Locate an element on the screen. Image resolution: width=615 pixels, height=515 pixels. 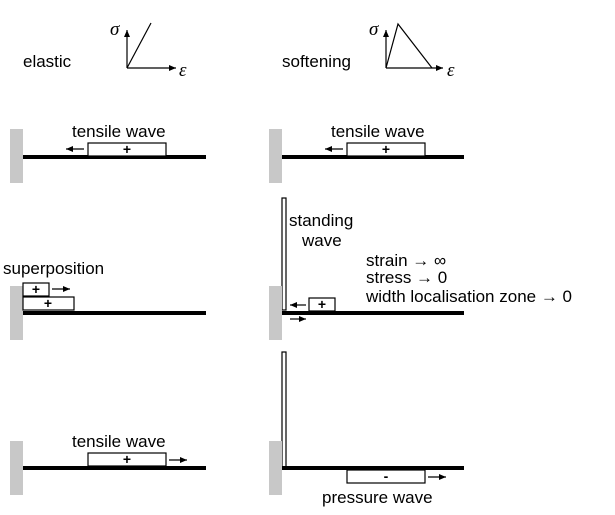
elastic-sigma-symbol: σ is located at coordinates (115, 29).